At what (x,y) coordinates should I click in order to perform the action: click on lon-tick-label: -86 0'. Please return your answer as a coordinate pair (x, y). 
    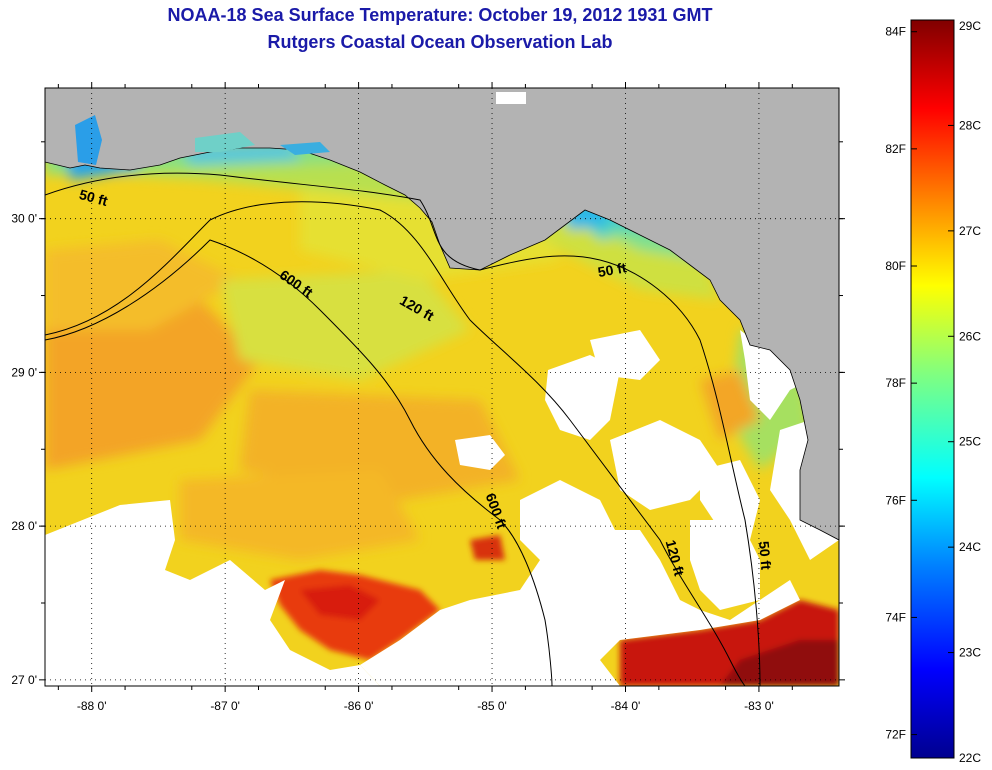
    Looking at the image, I should click on (359, 706).